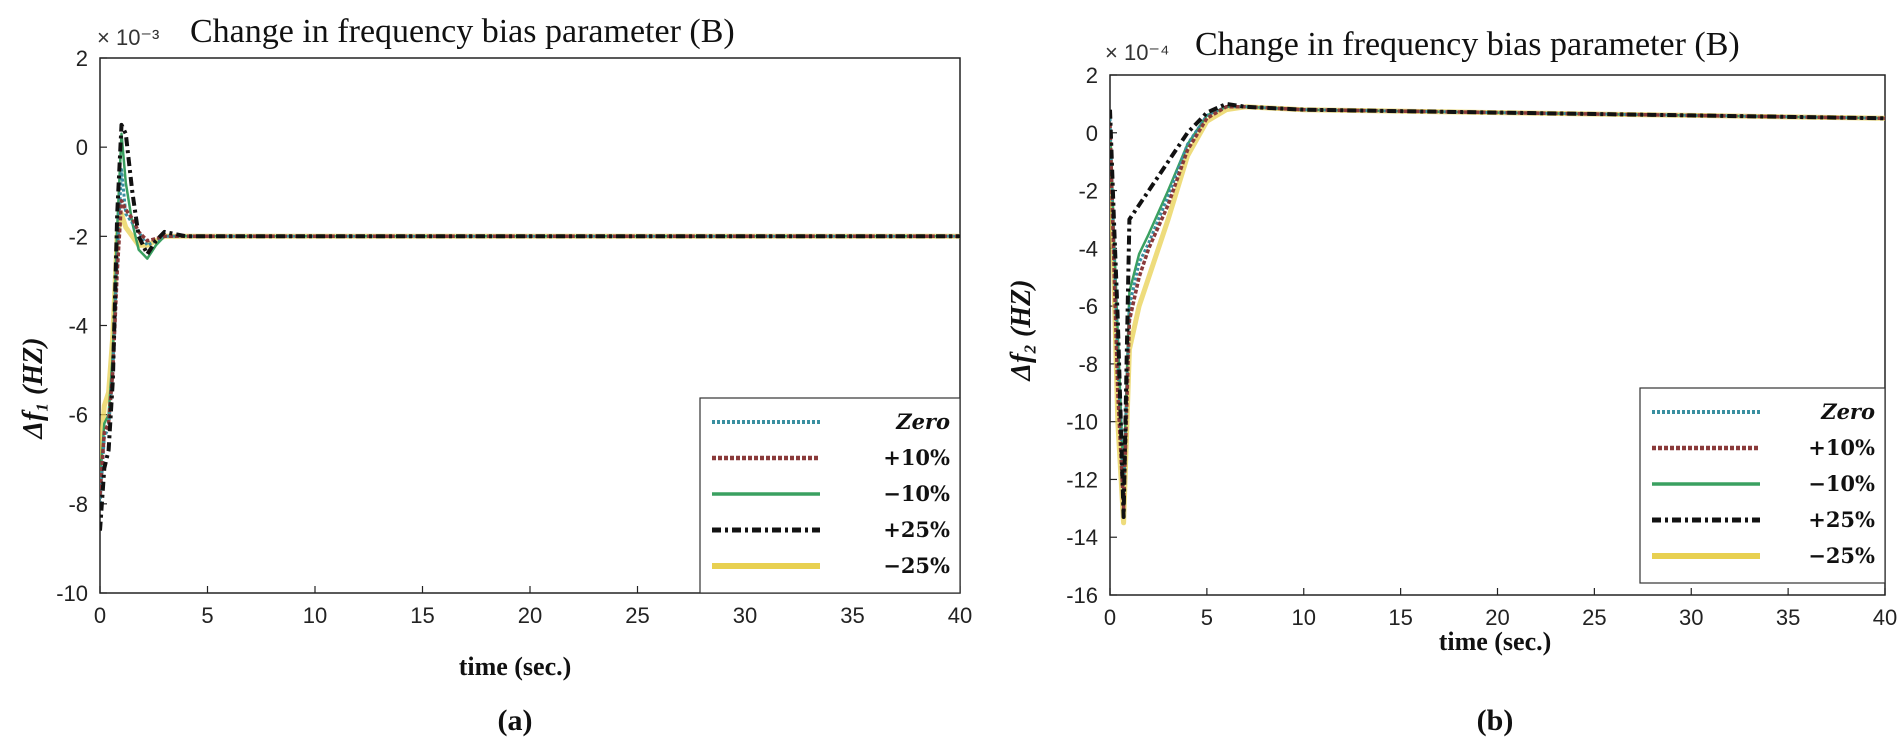  What do you see at coordinates (1110, 617) in the screenshot?
I see `chart-b-x-tick-label: 0` at bounding box center [1110, 617].